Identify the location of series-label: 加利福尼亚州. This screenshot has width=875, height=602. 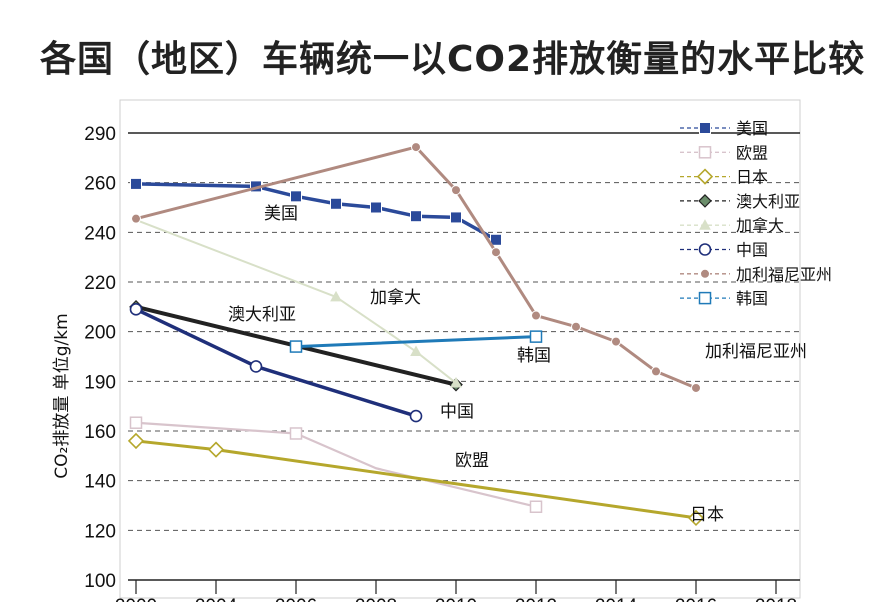
(756, 352).